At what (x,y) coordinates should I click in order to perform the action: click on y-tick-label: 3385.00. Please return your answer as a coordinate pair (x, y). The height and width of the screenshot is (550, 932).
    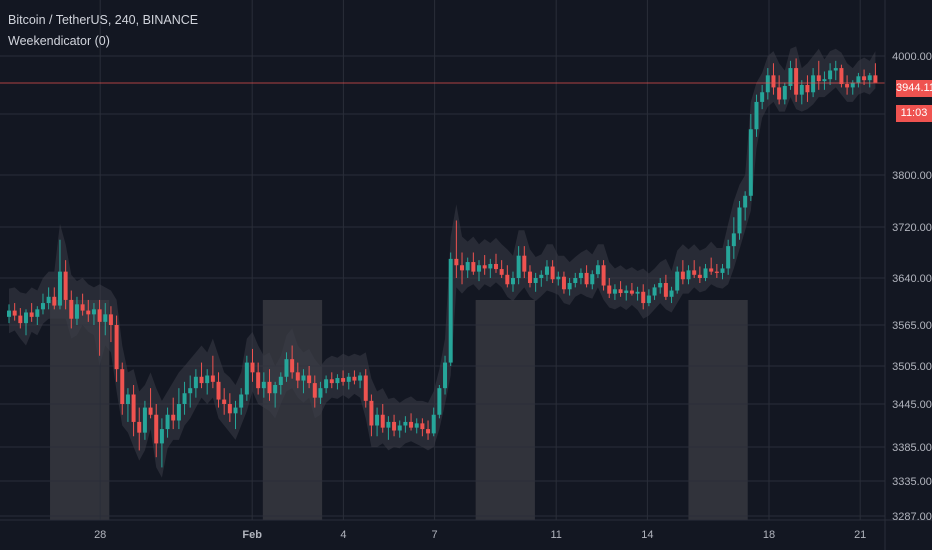
    Looking at the image, I should click on (912, 448).